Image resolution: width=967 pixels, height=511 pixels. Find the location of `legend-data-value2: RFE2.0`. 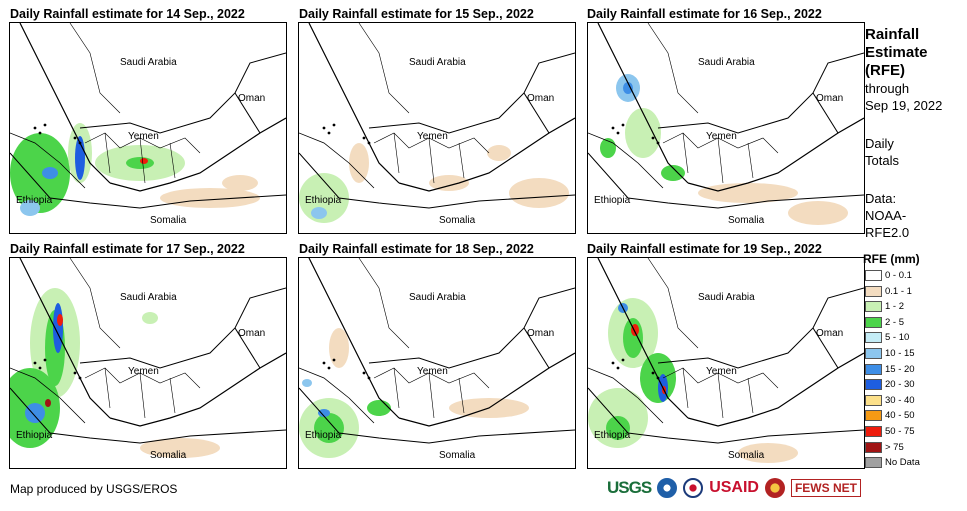

legend-data-value2: RFE2.0 is located at coordinates (887, 232).